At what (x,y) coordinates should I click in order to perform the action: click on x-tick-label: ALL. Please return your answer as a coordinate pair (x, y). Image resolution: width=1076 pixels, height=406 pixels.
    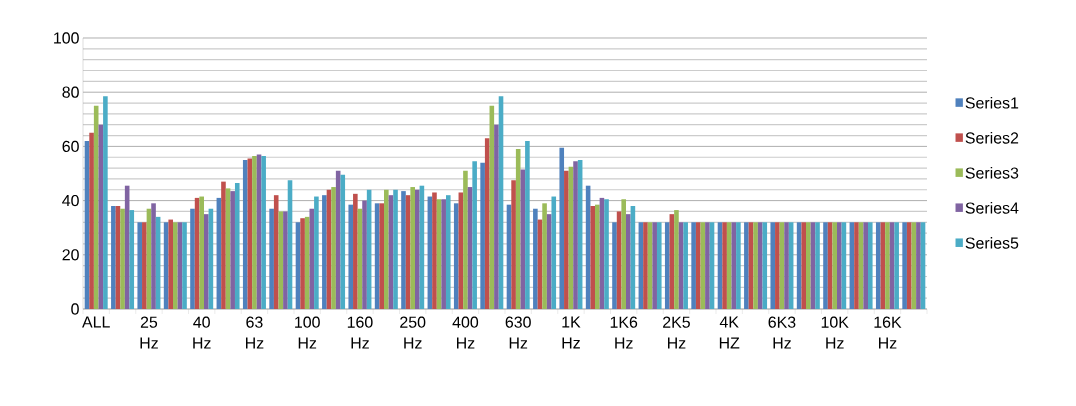
    Looking at the image, I should click on (96, 322).